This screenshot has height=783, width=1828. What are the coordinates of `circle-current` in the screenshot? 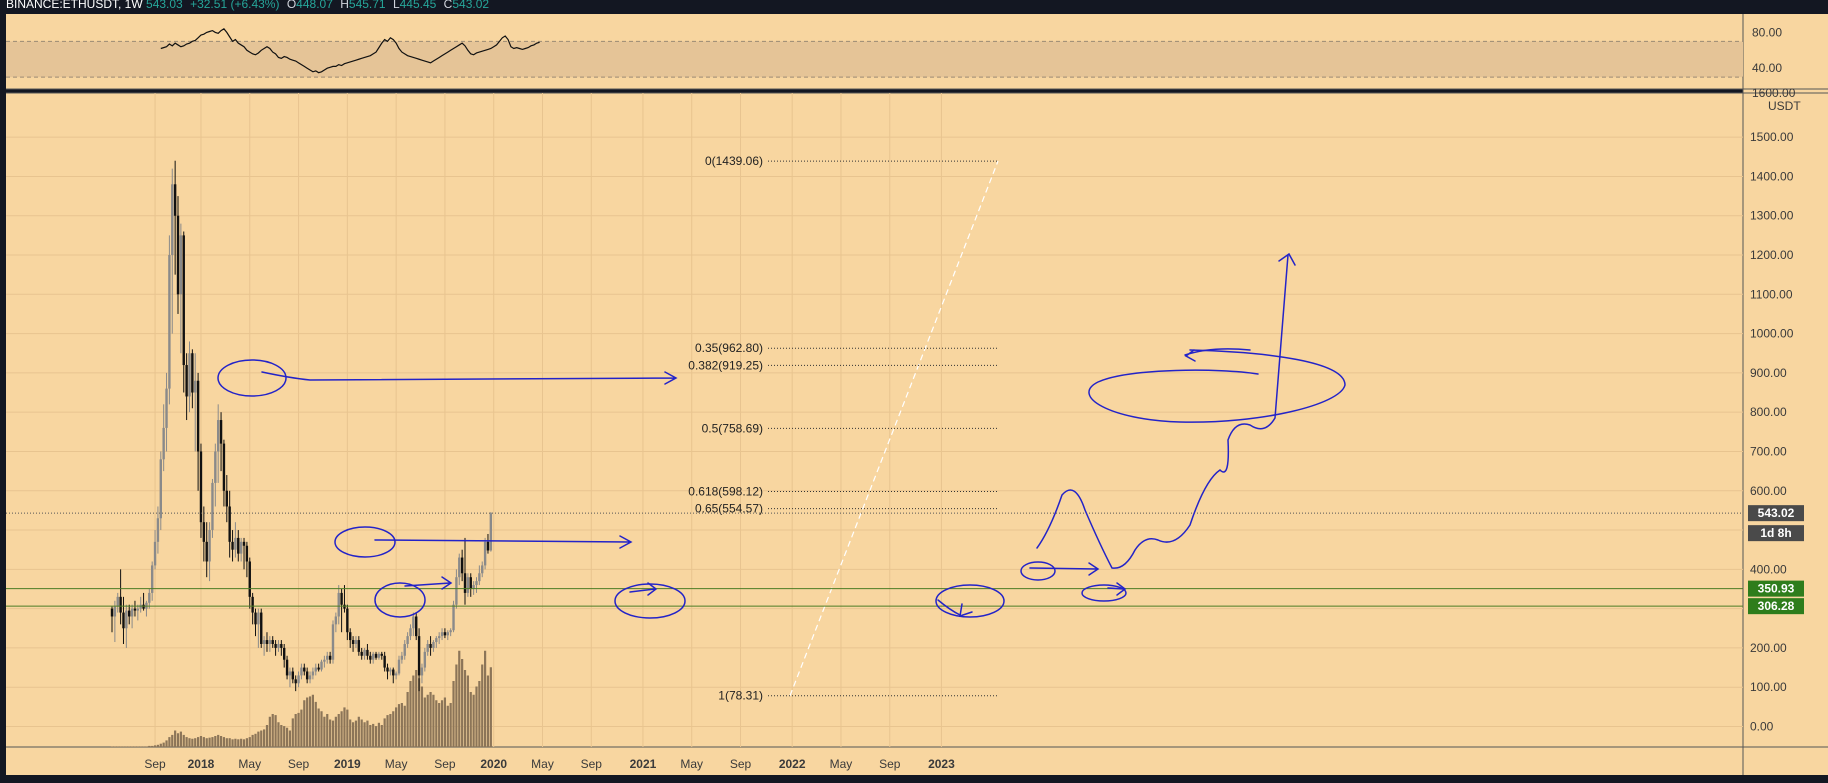 It's located at (1038, 571).